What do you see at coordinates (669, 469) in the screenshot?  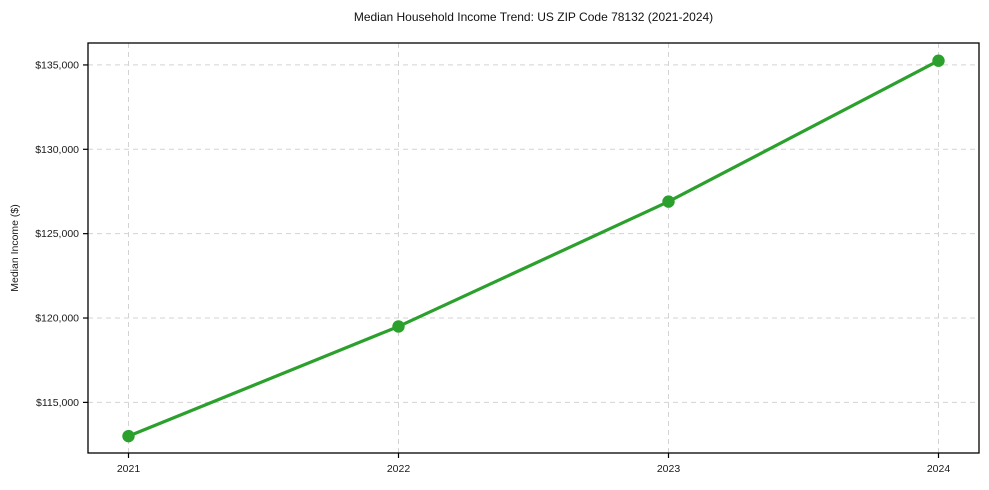 I see `x-tick-label: 2023` at bounding box center [669, 469].